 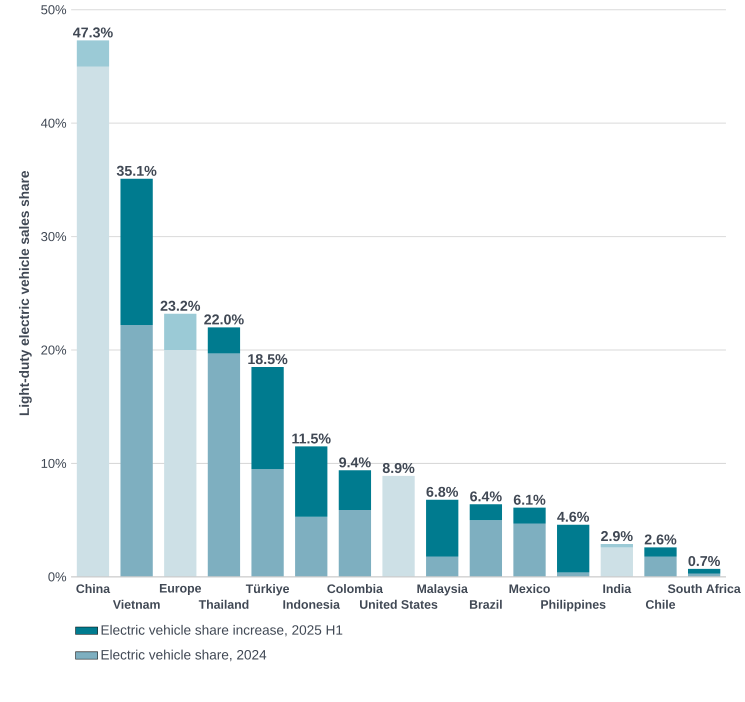 I want to click on x-tick-label: Philippines, so click(x=573, y=606).